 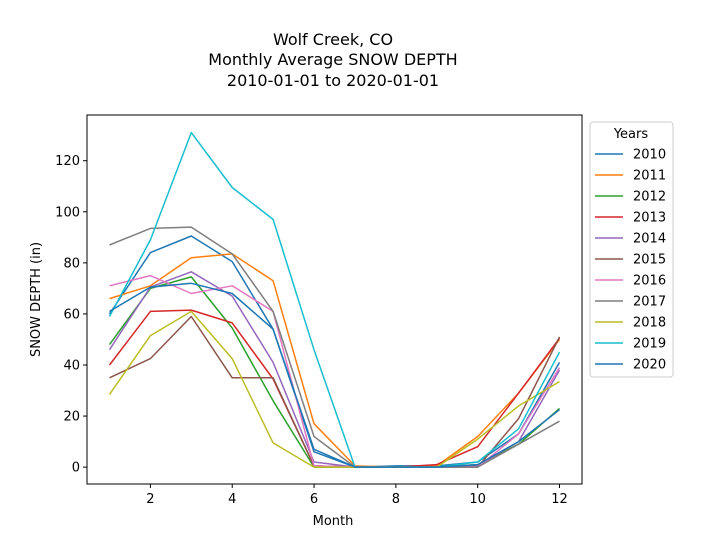 What do you see at coordinates (649, 281) in the screenshot?
I see `legend-label-2016: 2016` at bounding box center [649, 281].